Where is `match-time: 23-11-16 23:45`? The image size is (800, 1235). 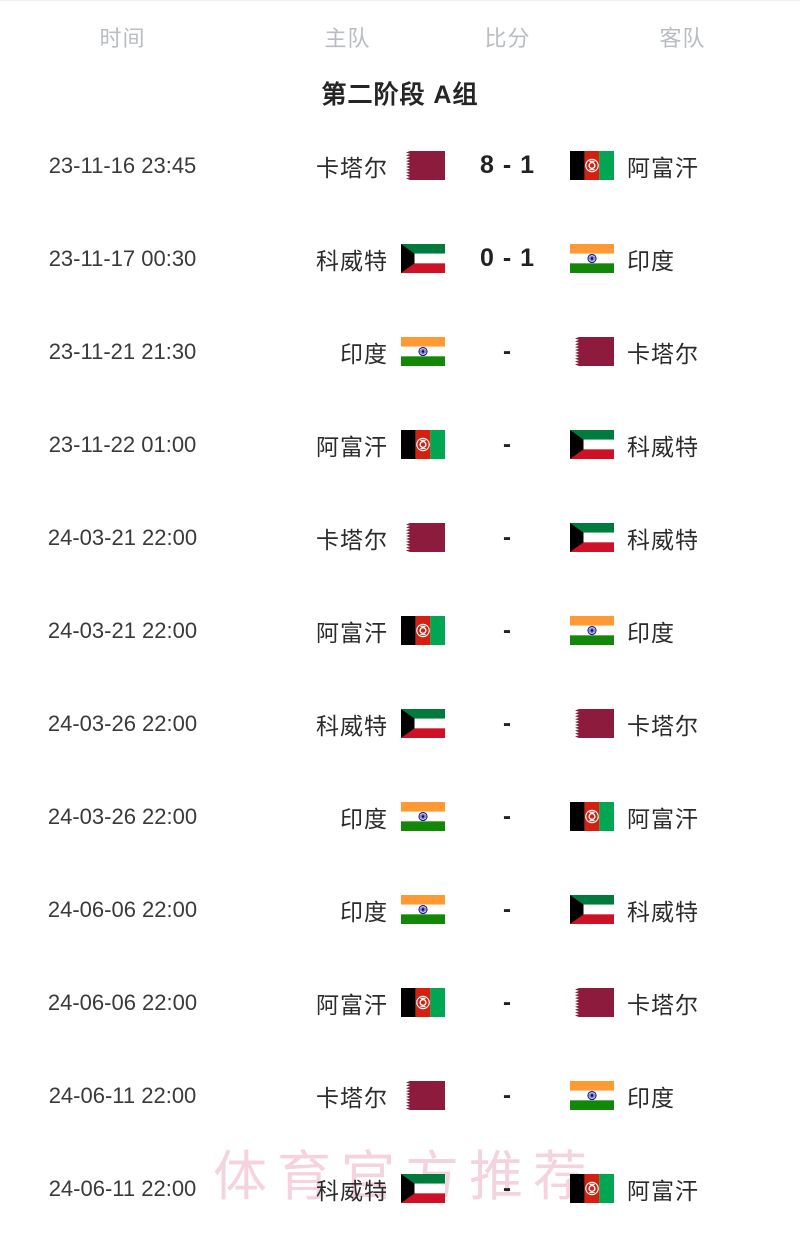 match-time: 23-11-16 23:45 is located at coordinates (122, 165).